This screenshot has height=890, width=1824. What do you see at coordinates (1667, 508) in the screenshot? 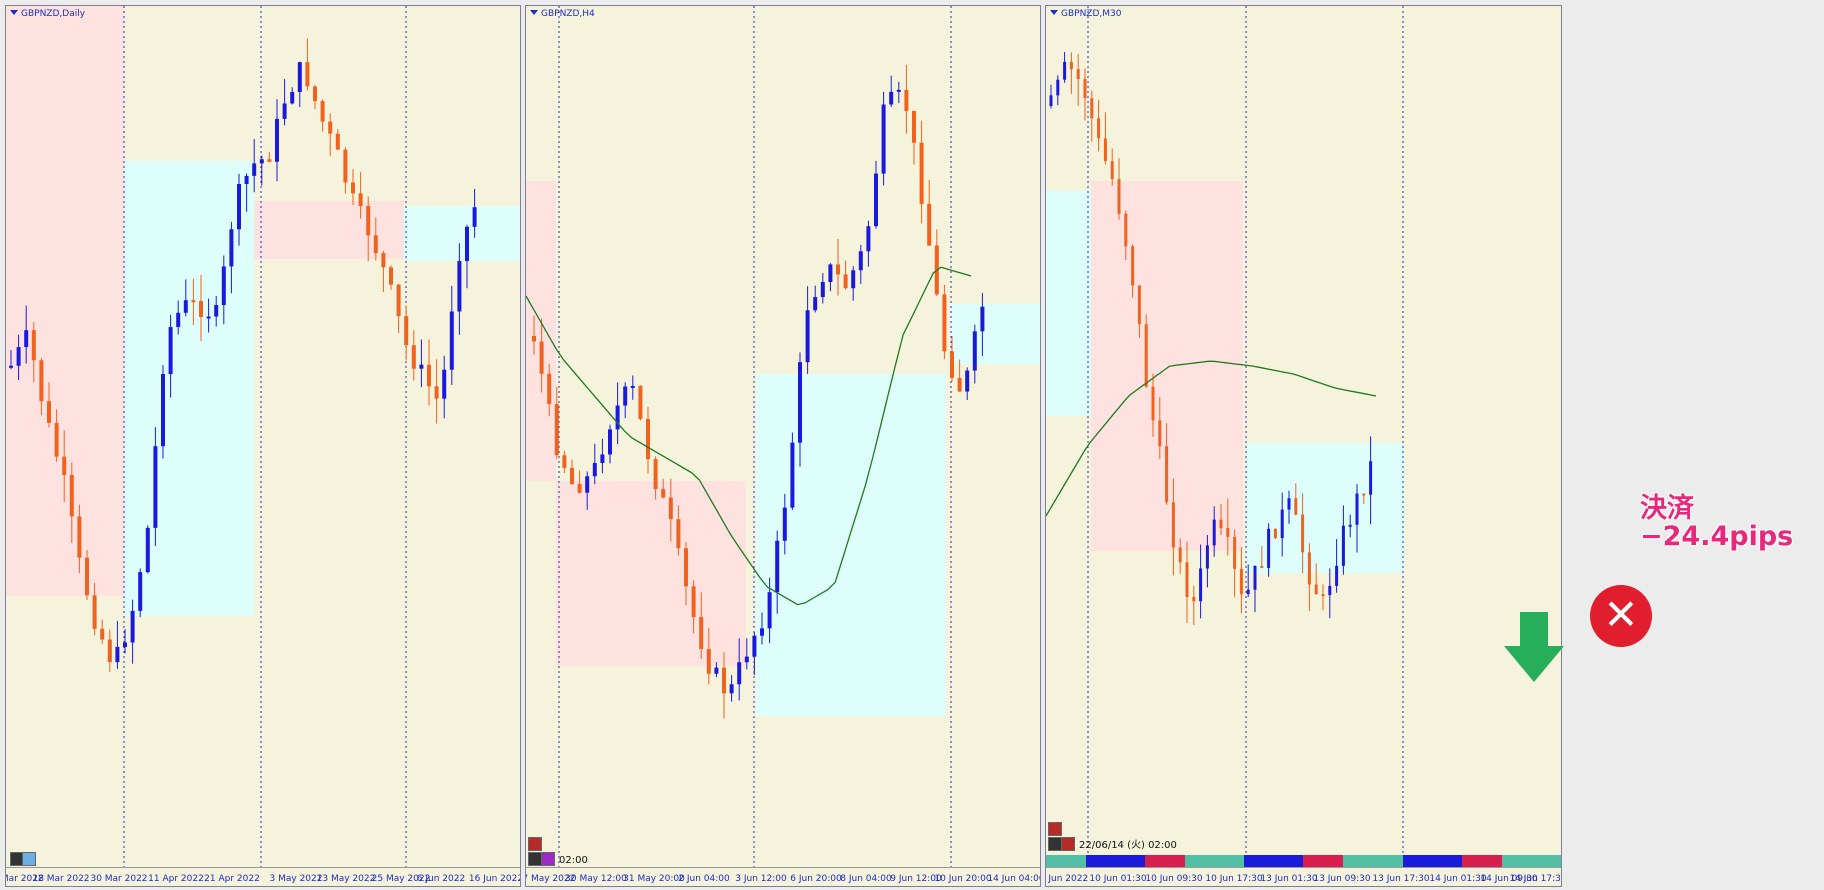
I see `settlement-label: 決済` at bounding box center [1667, 508].